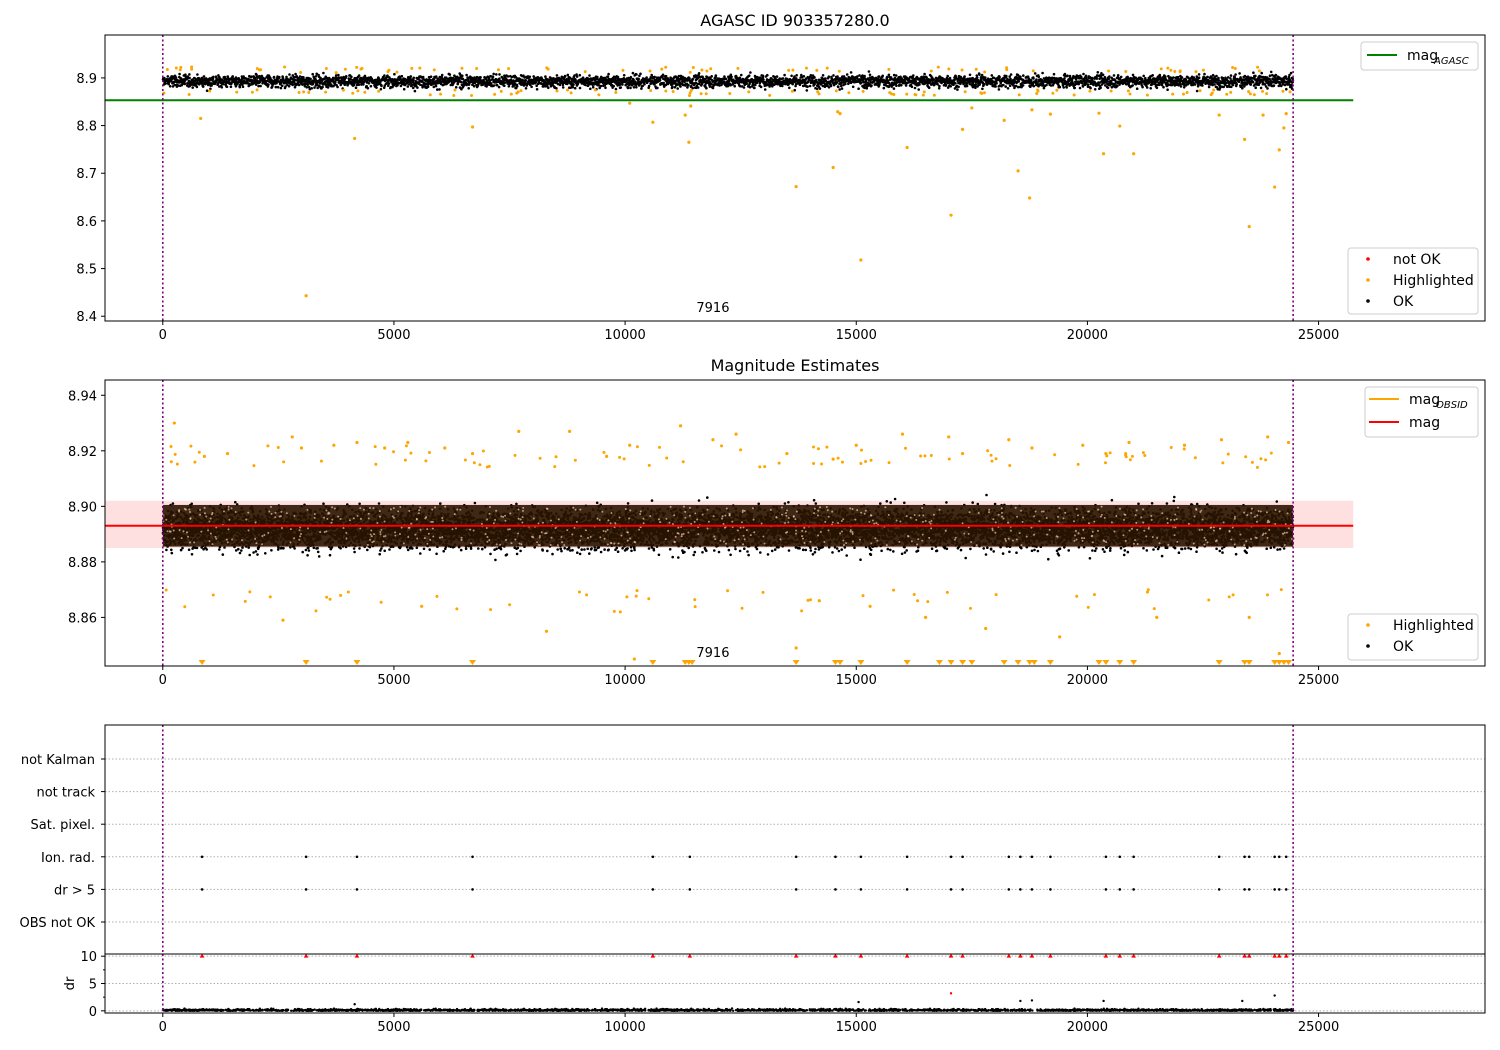  Describe the element at coordinates (743, 199) in the screenshot. I see `highlighted-series` at that location.